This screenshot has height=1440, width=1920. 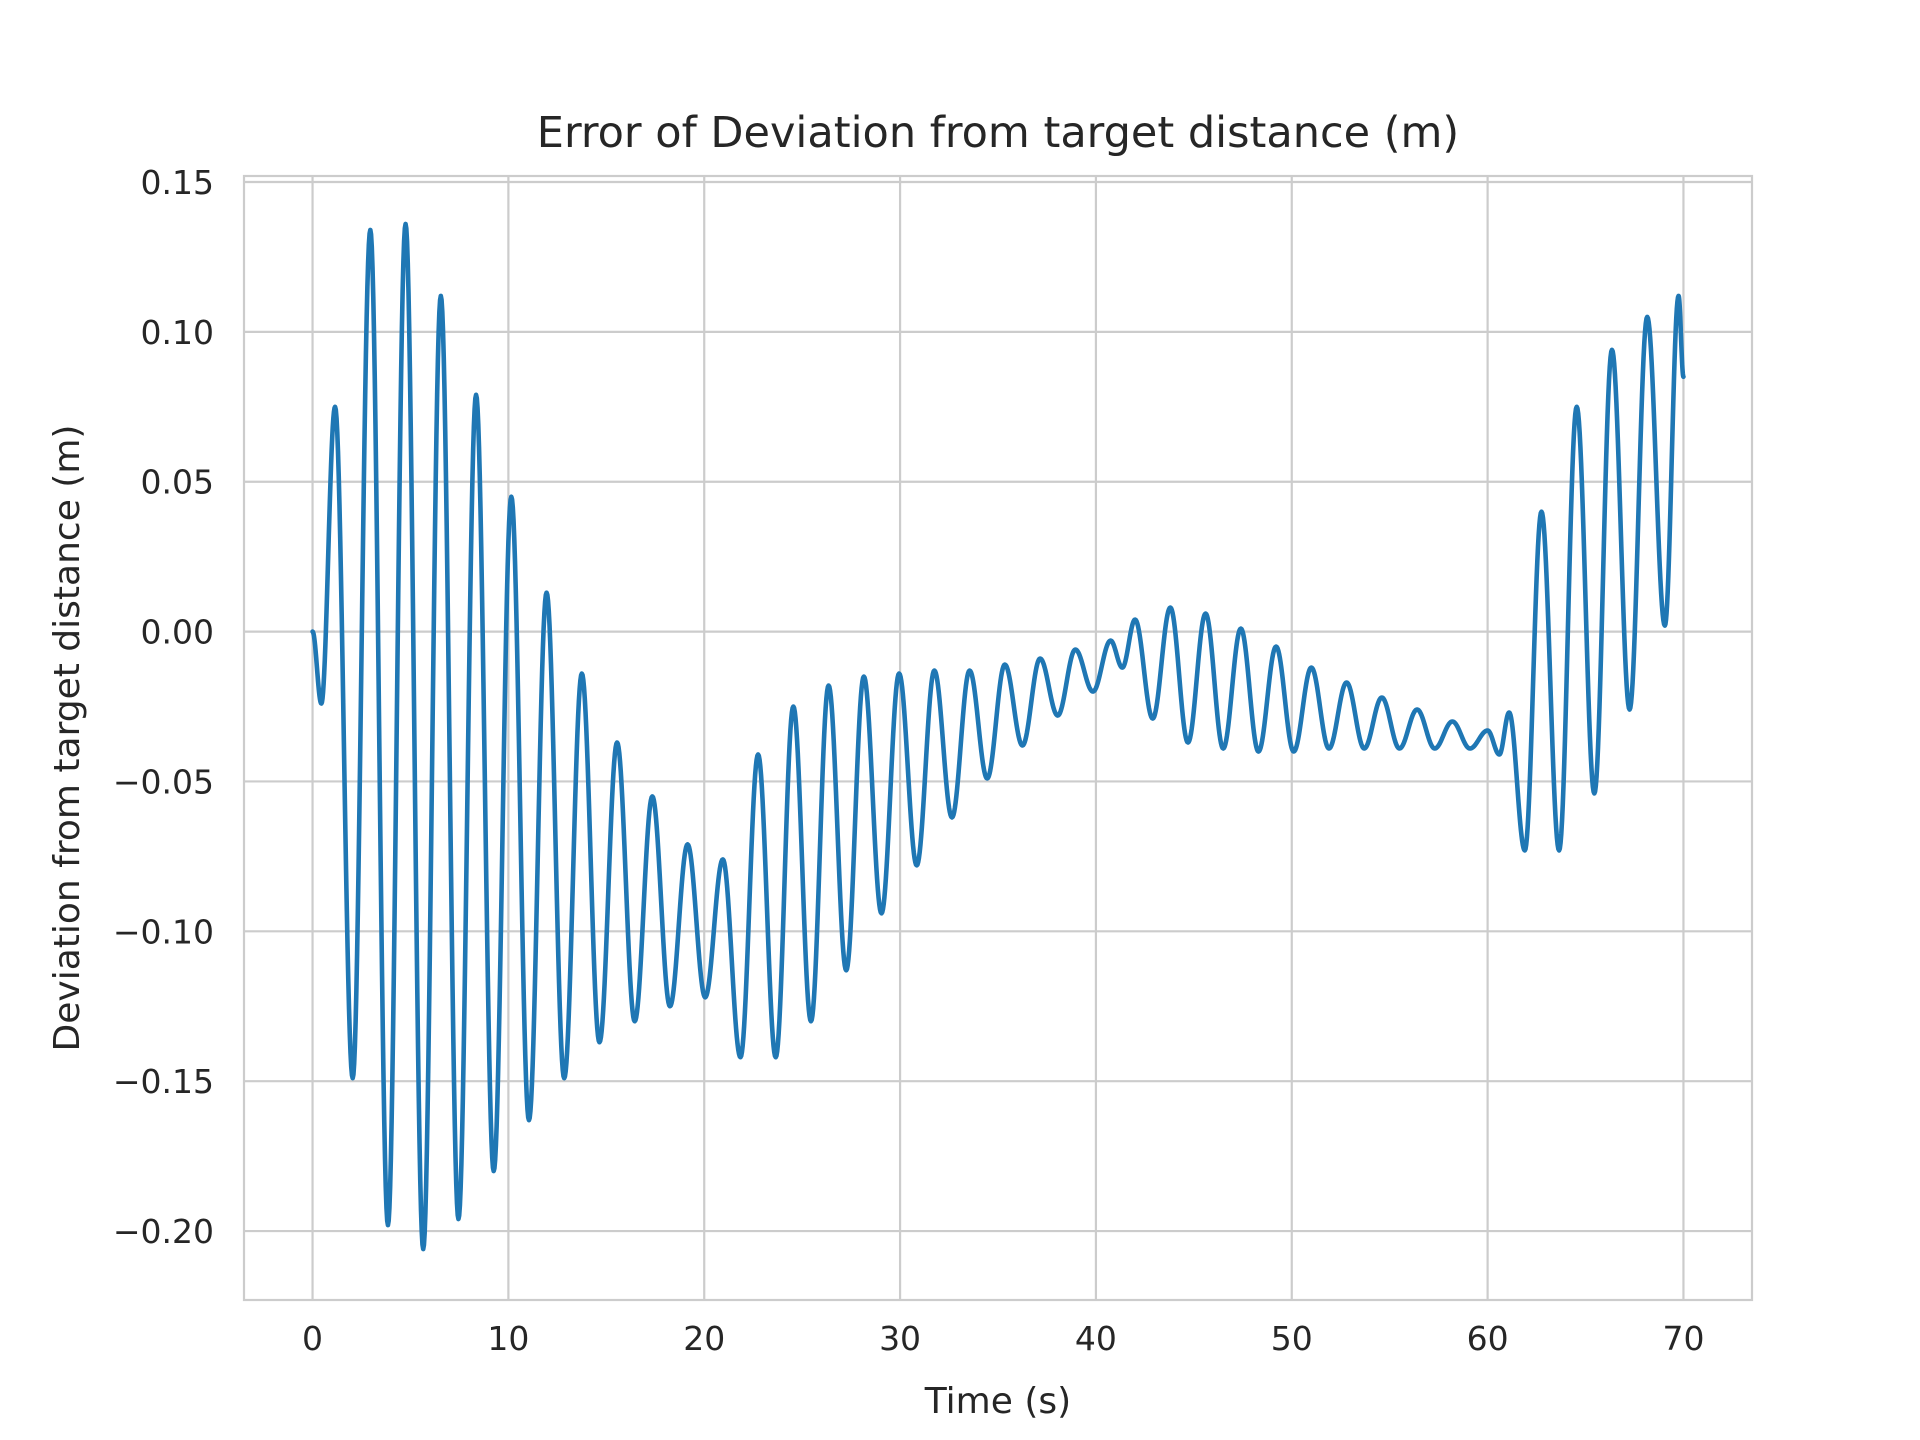 What do you see at coordinates (163, 931) in the screenshot?
I see `y-tick-label: −0.10` at bounding box center [163, 931].